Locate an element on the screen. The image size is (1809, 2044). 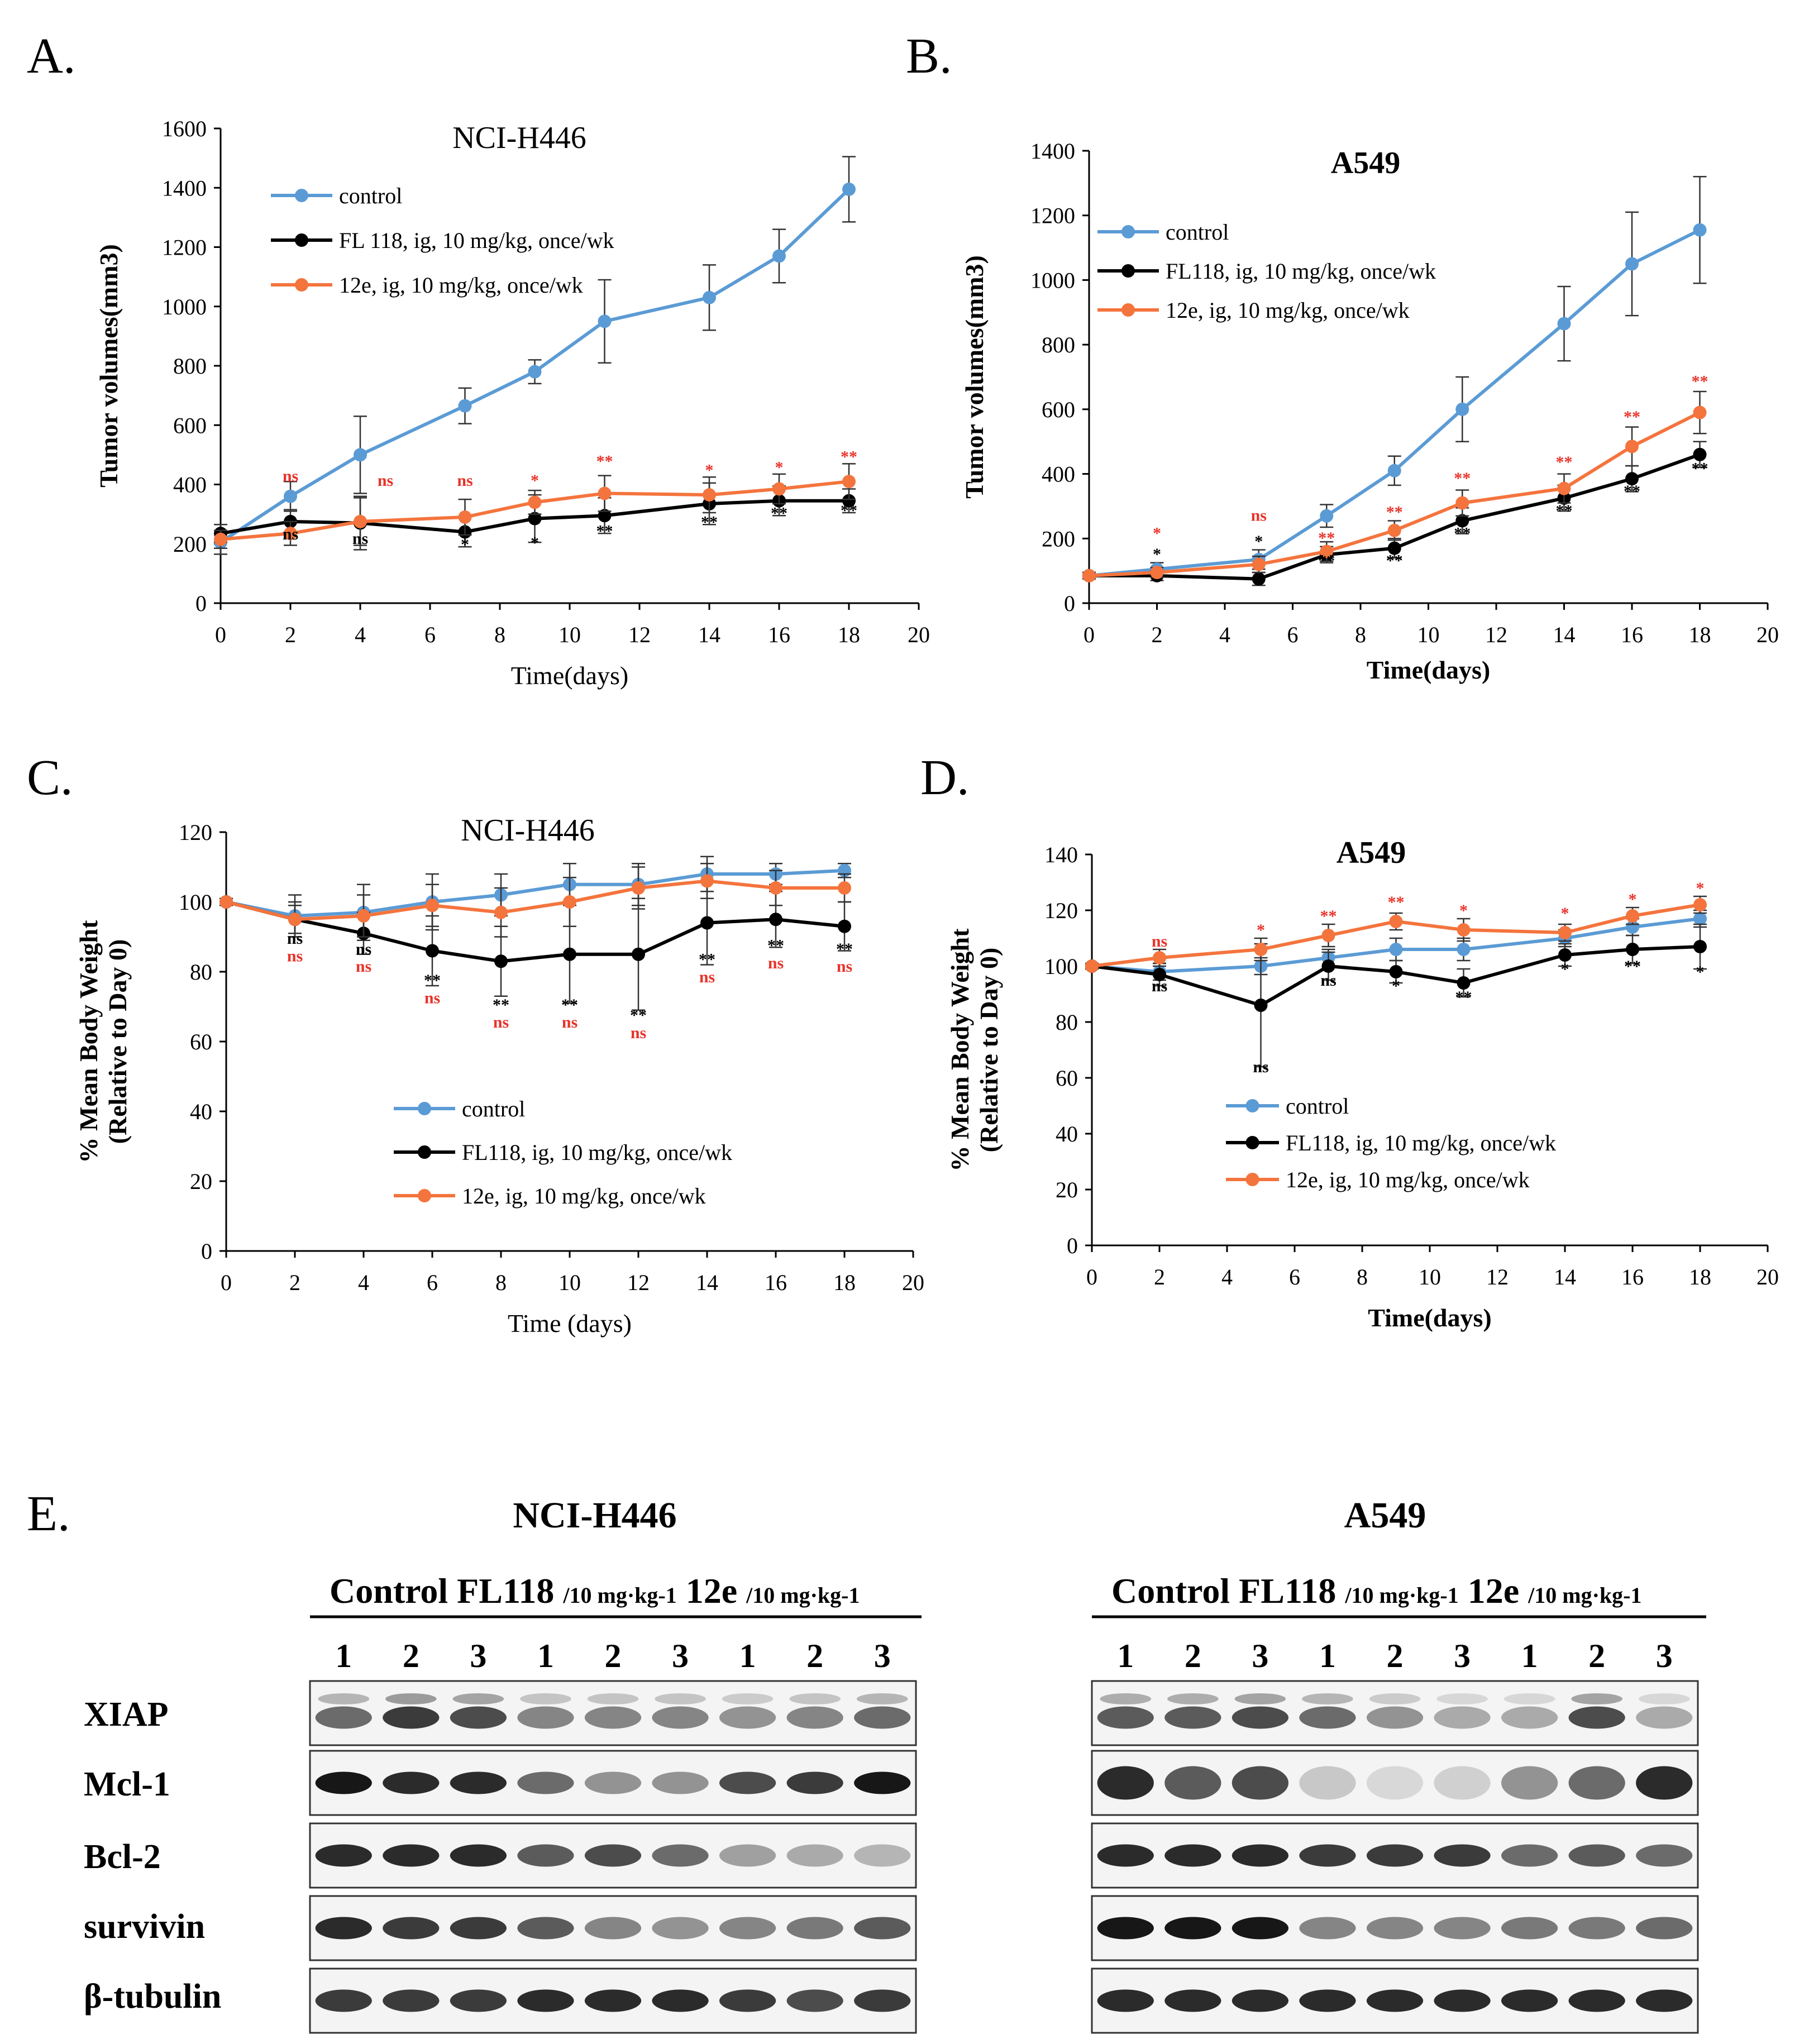
x-axis-label: Time(days) is located at coordinates (1429, 670).